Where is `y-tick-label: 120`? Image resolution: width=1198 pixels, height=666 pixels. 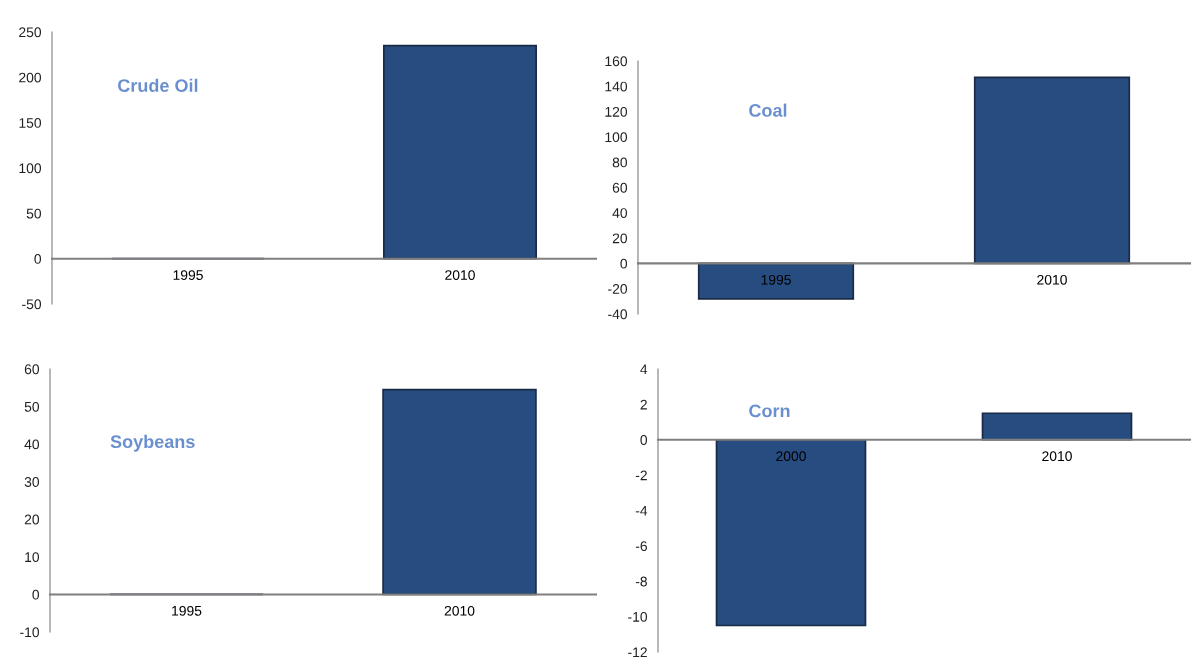
y-tick-label: 120 is located at coordinates (616, 111).